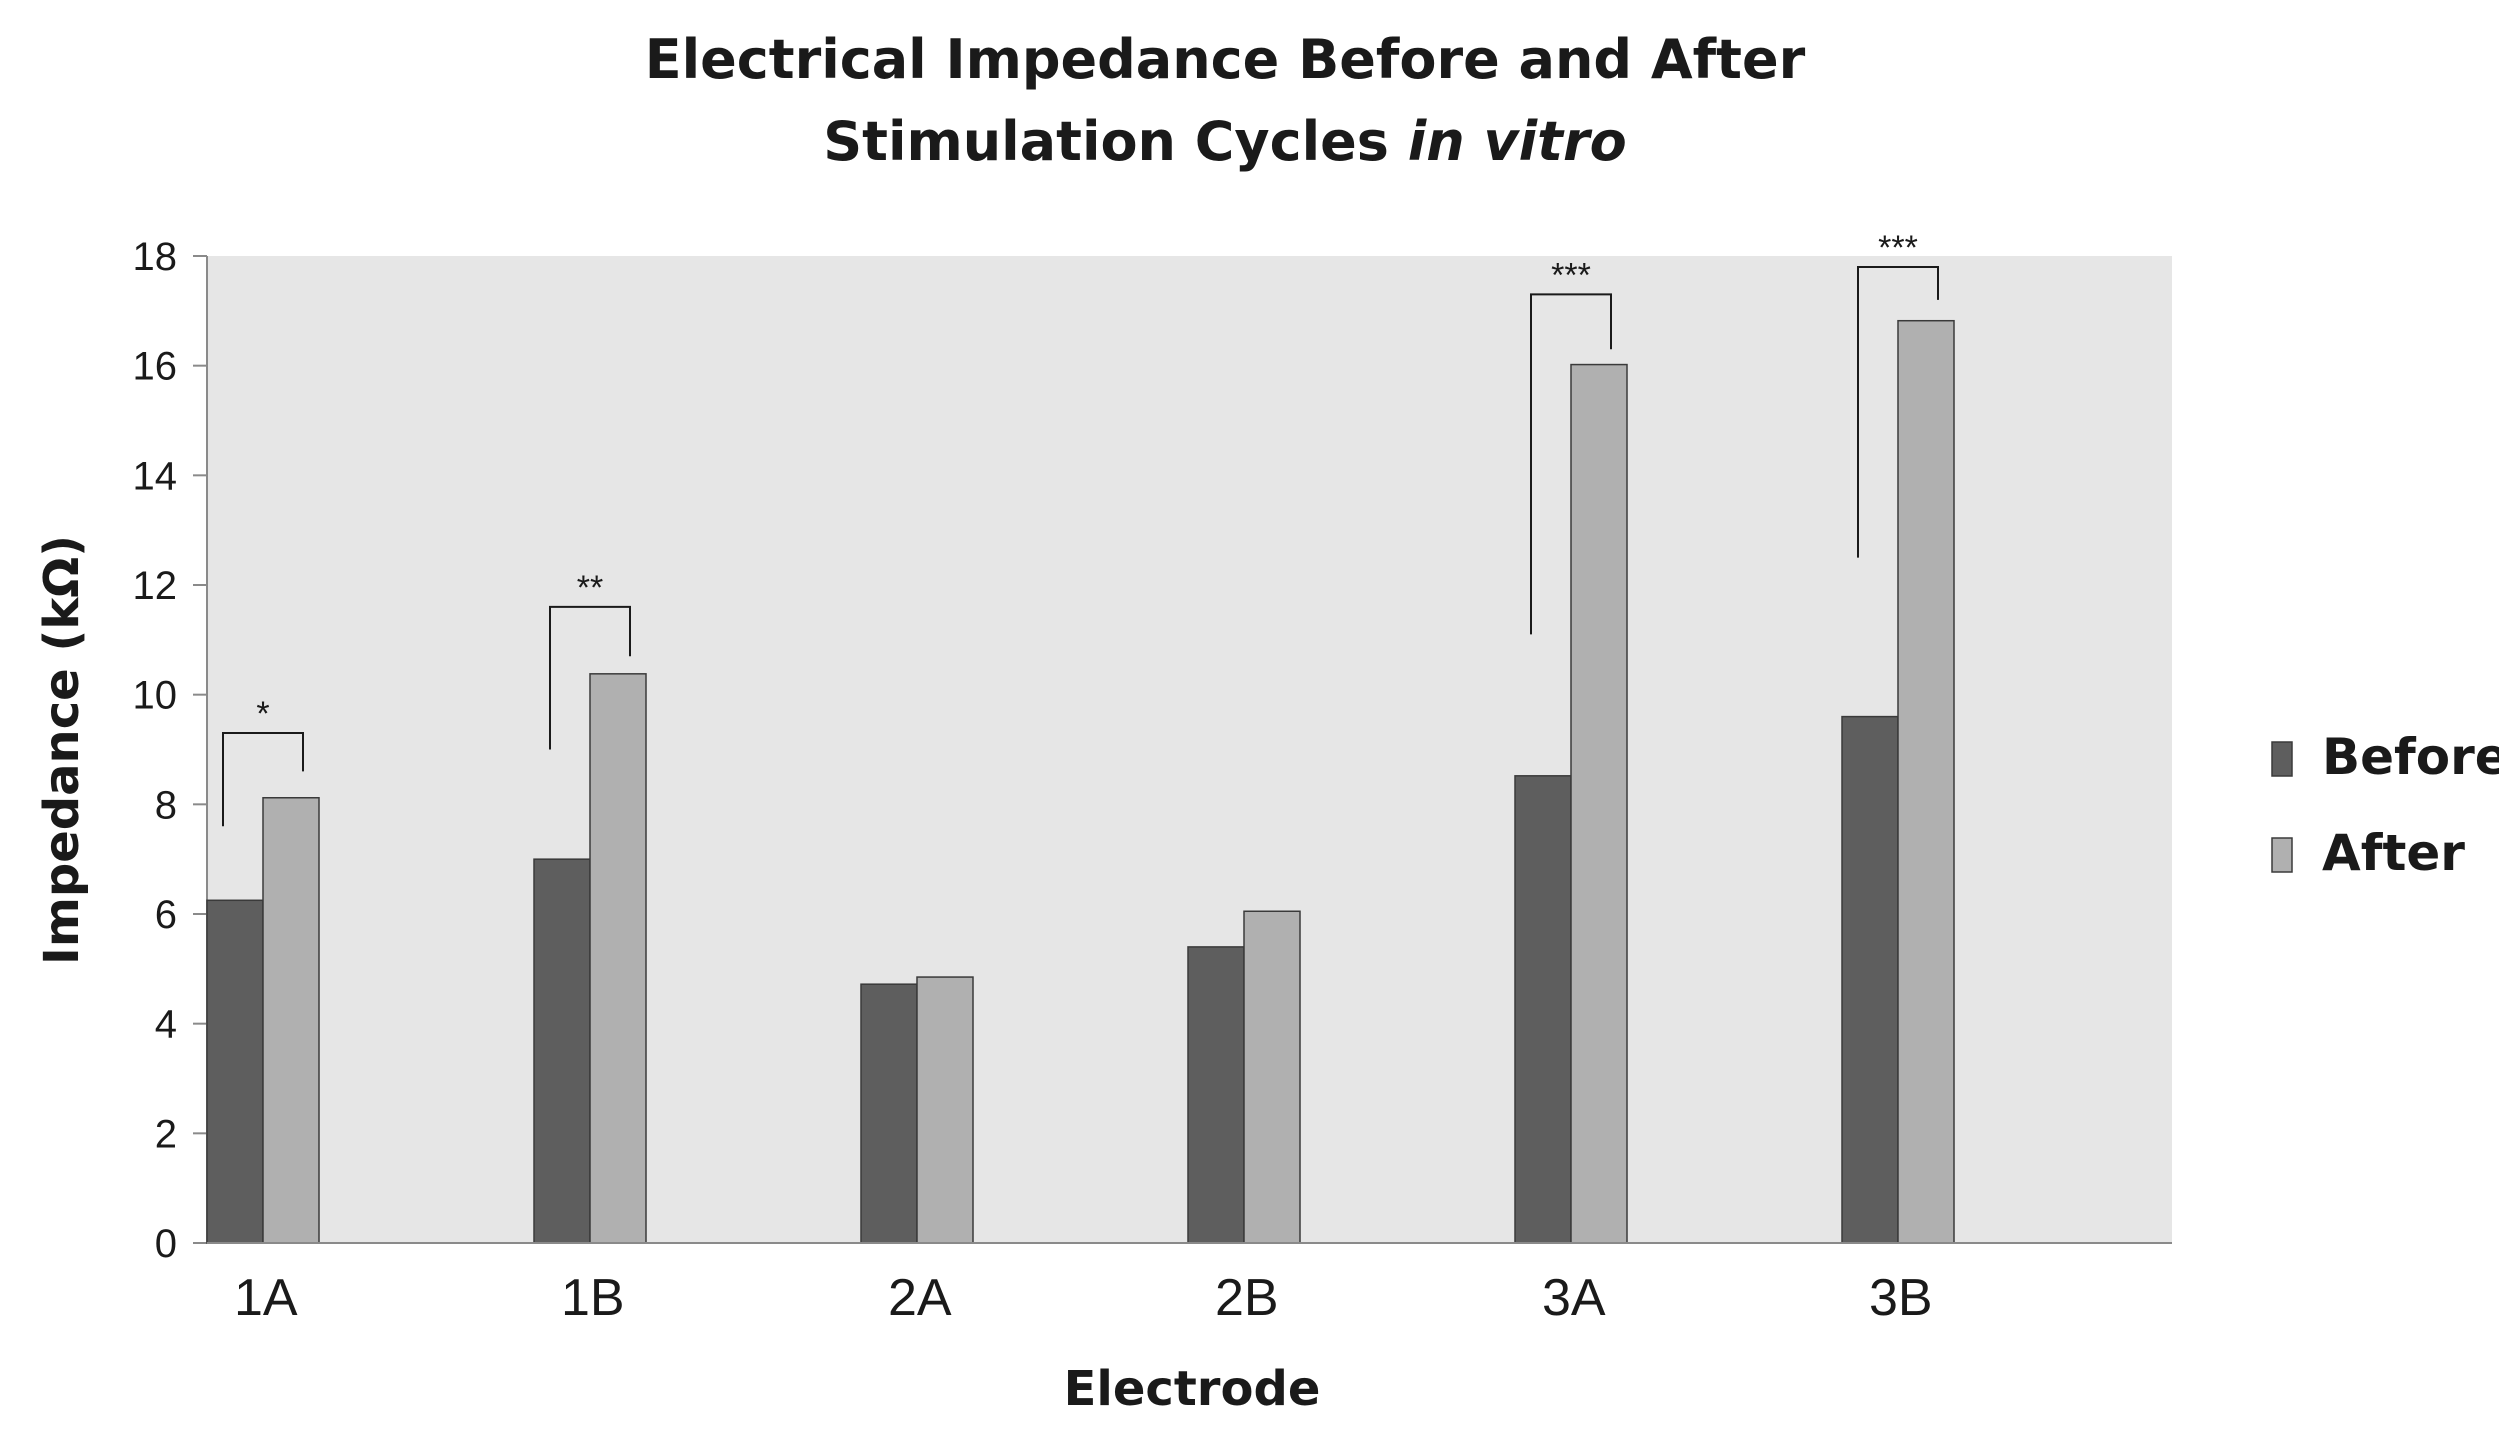 This screenshot has height=1451, width=2499. I want to click on legend: Before After, so click(2385, 805).